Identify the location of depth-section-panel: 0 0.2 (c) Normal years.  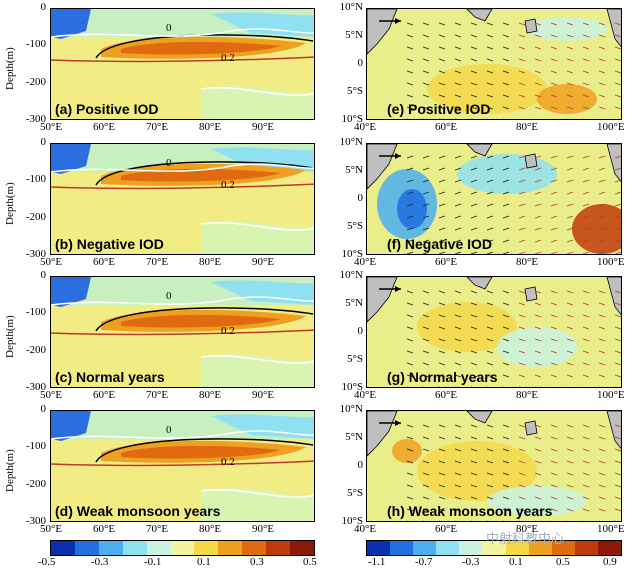
(182, 332).